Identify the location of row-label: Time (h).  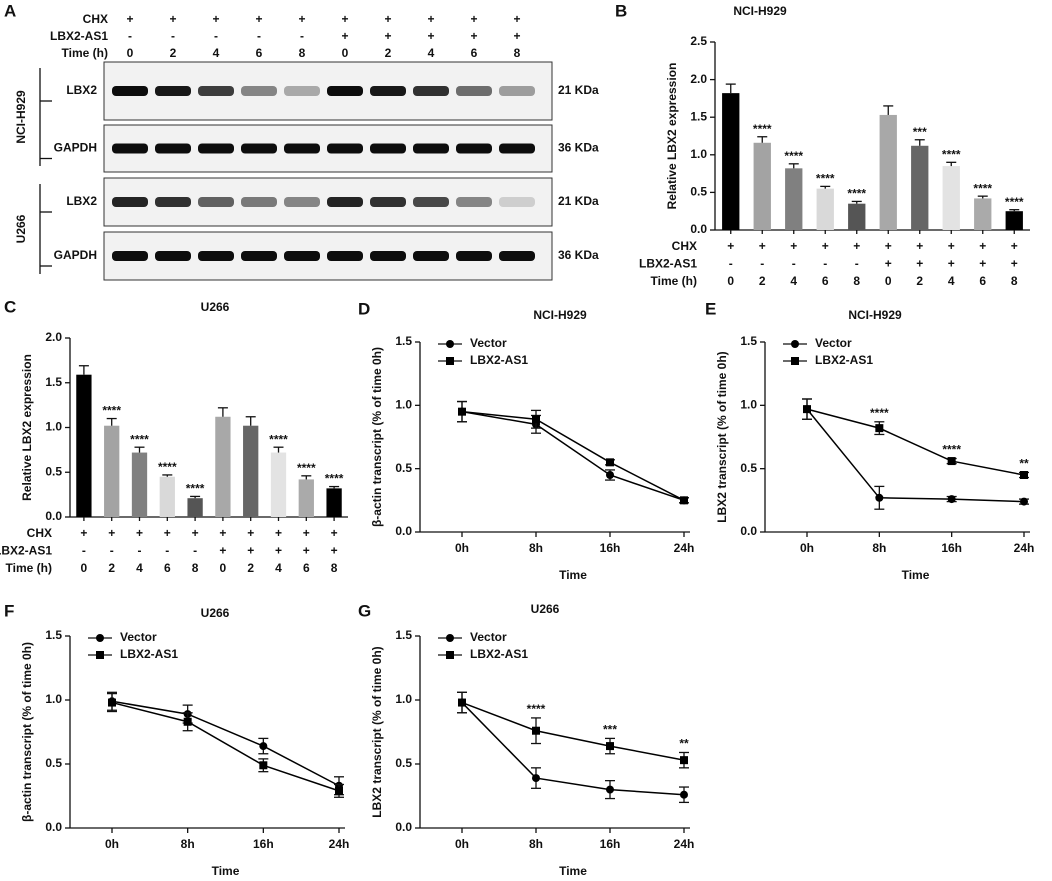
(674, 281).